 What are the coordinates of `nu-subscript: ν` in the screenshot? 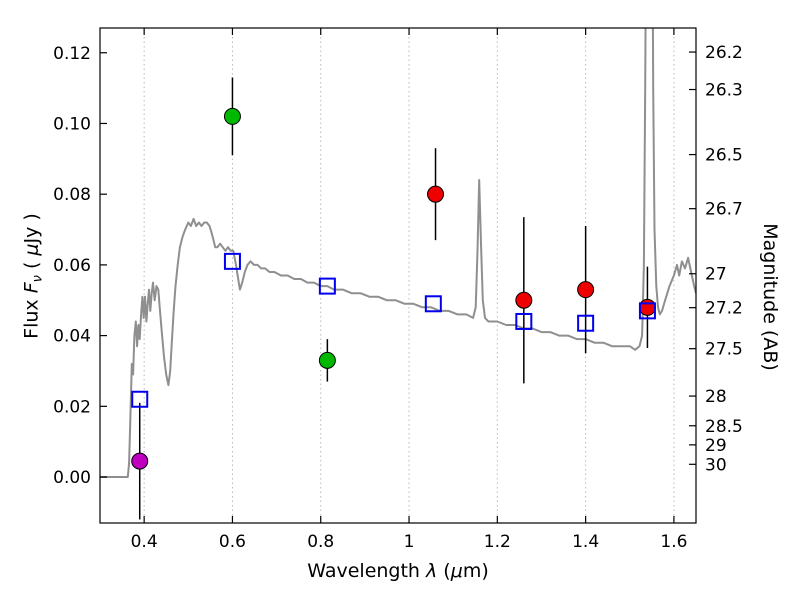 It's located at (38, 279).